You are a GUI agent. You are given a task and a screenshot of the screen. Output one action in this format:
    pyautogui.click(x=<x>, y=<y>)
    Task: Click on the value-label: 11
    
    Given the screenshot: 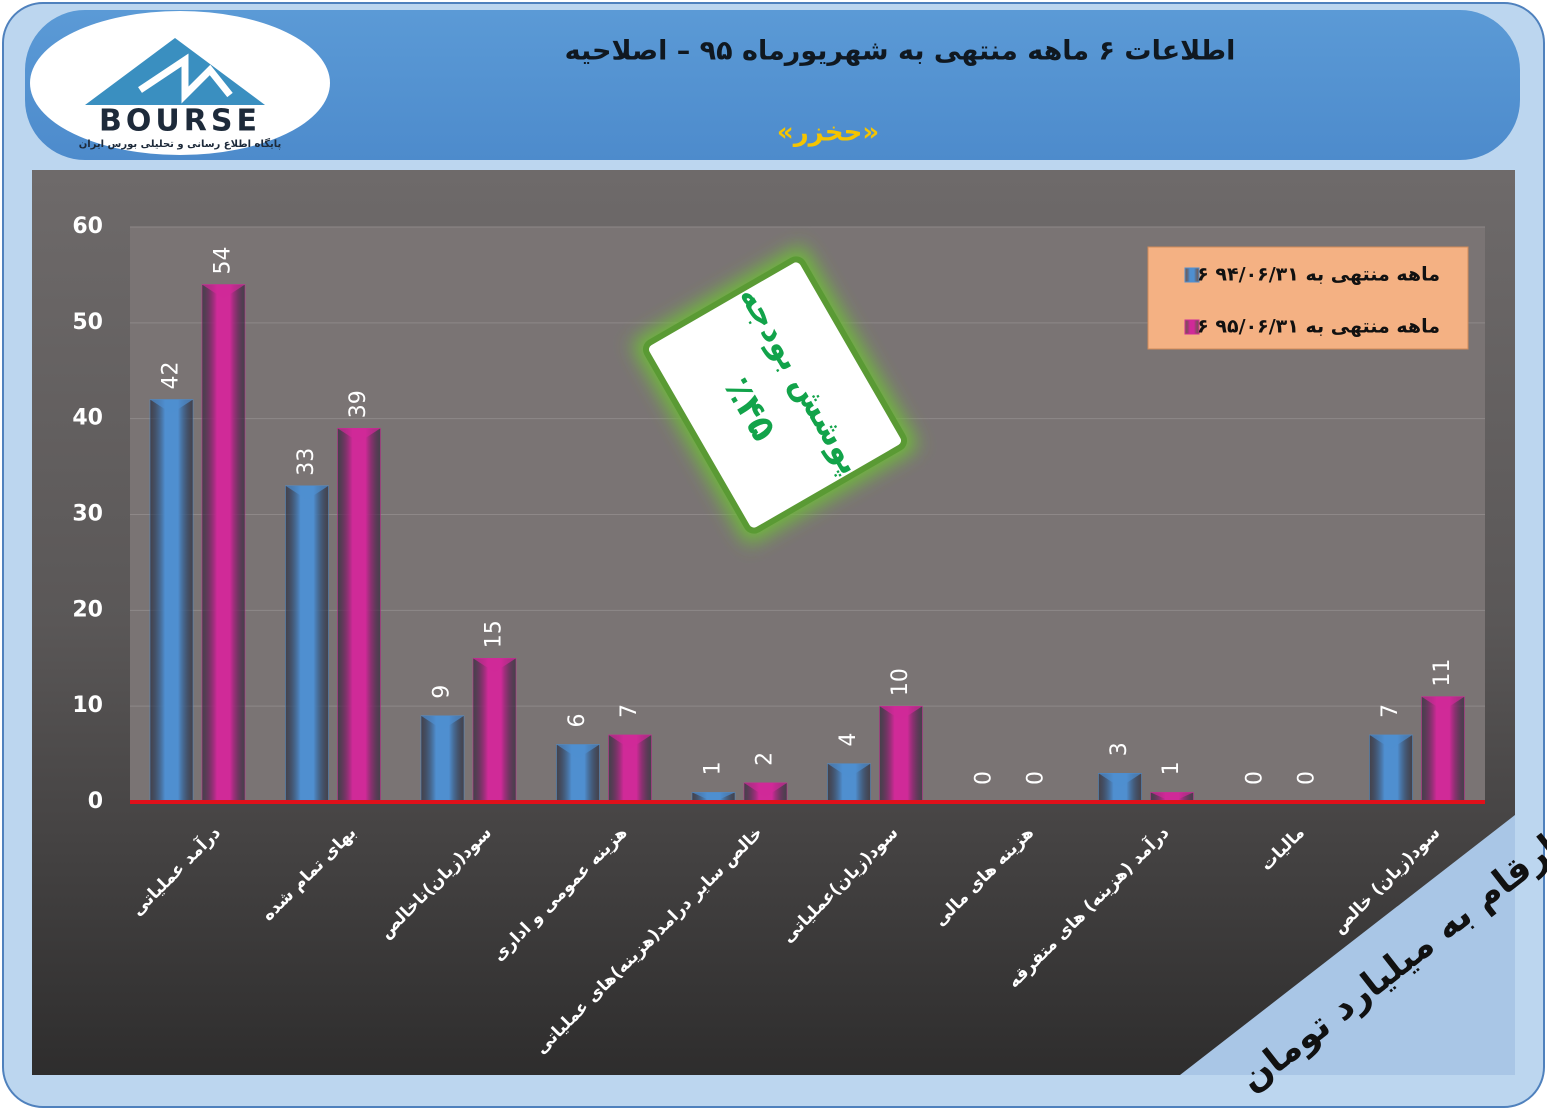 What is the action you would take?
    pyautogui.click(x=1442, y=673)
    